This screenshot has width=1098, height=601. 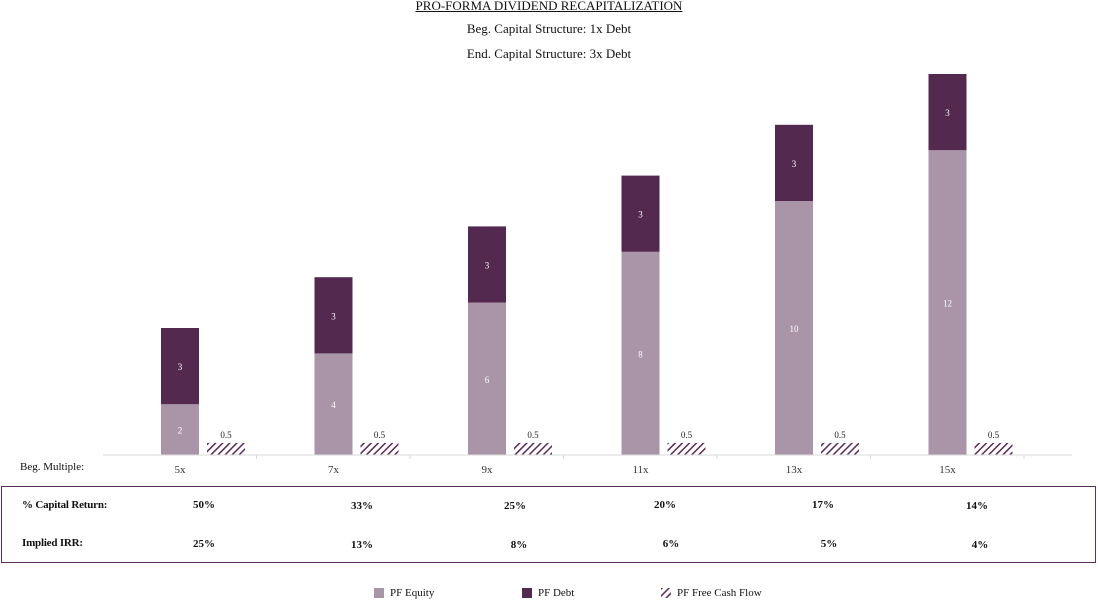 I want to click on equity-swatch, so click(x=379, y=593).